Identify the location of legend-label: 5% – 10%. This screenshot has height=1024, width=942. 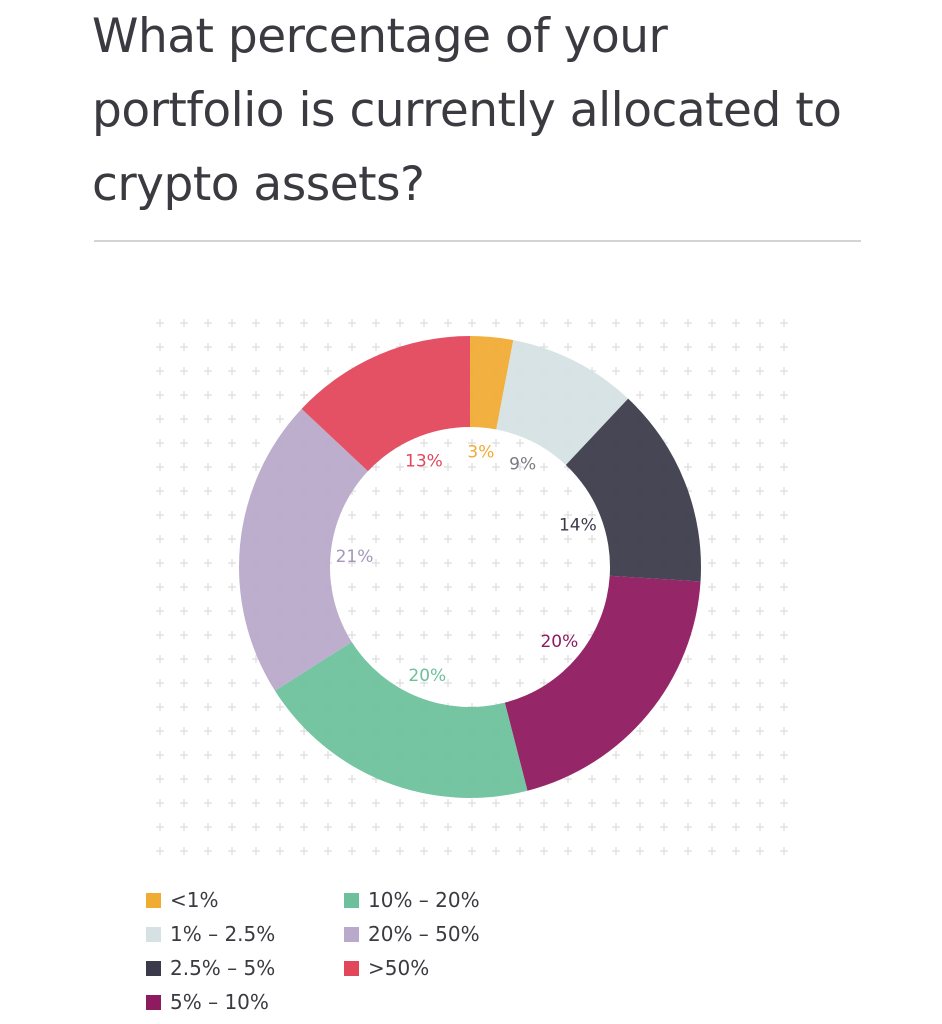
(219, 1002).